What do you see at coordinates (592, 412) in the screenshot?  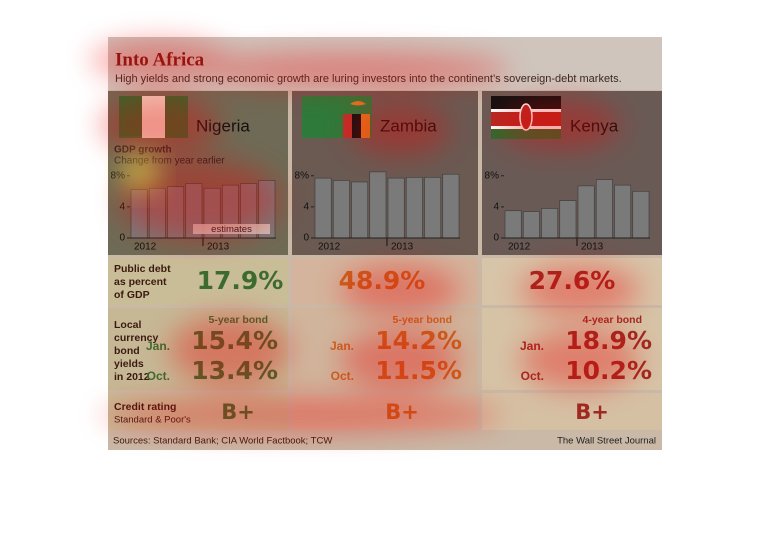 I see `rating: B+` at bounding box center [592, 412].